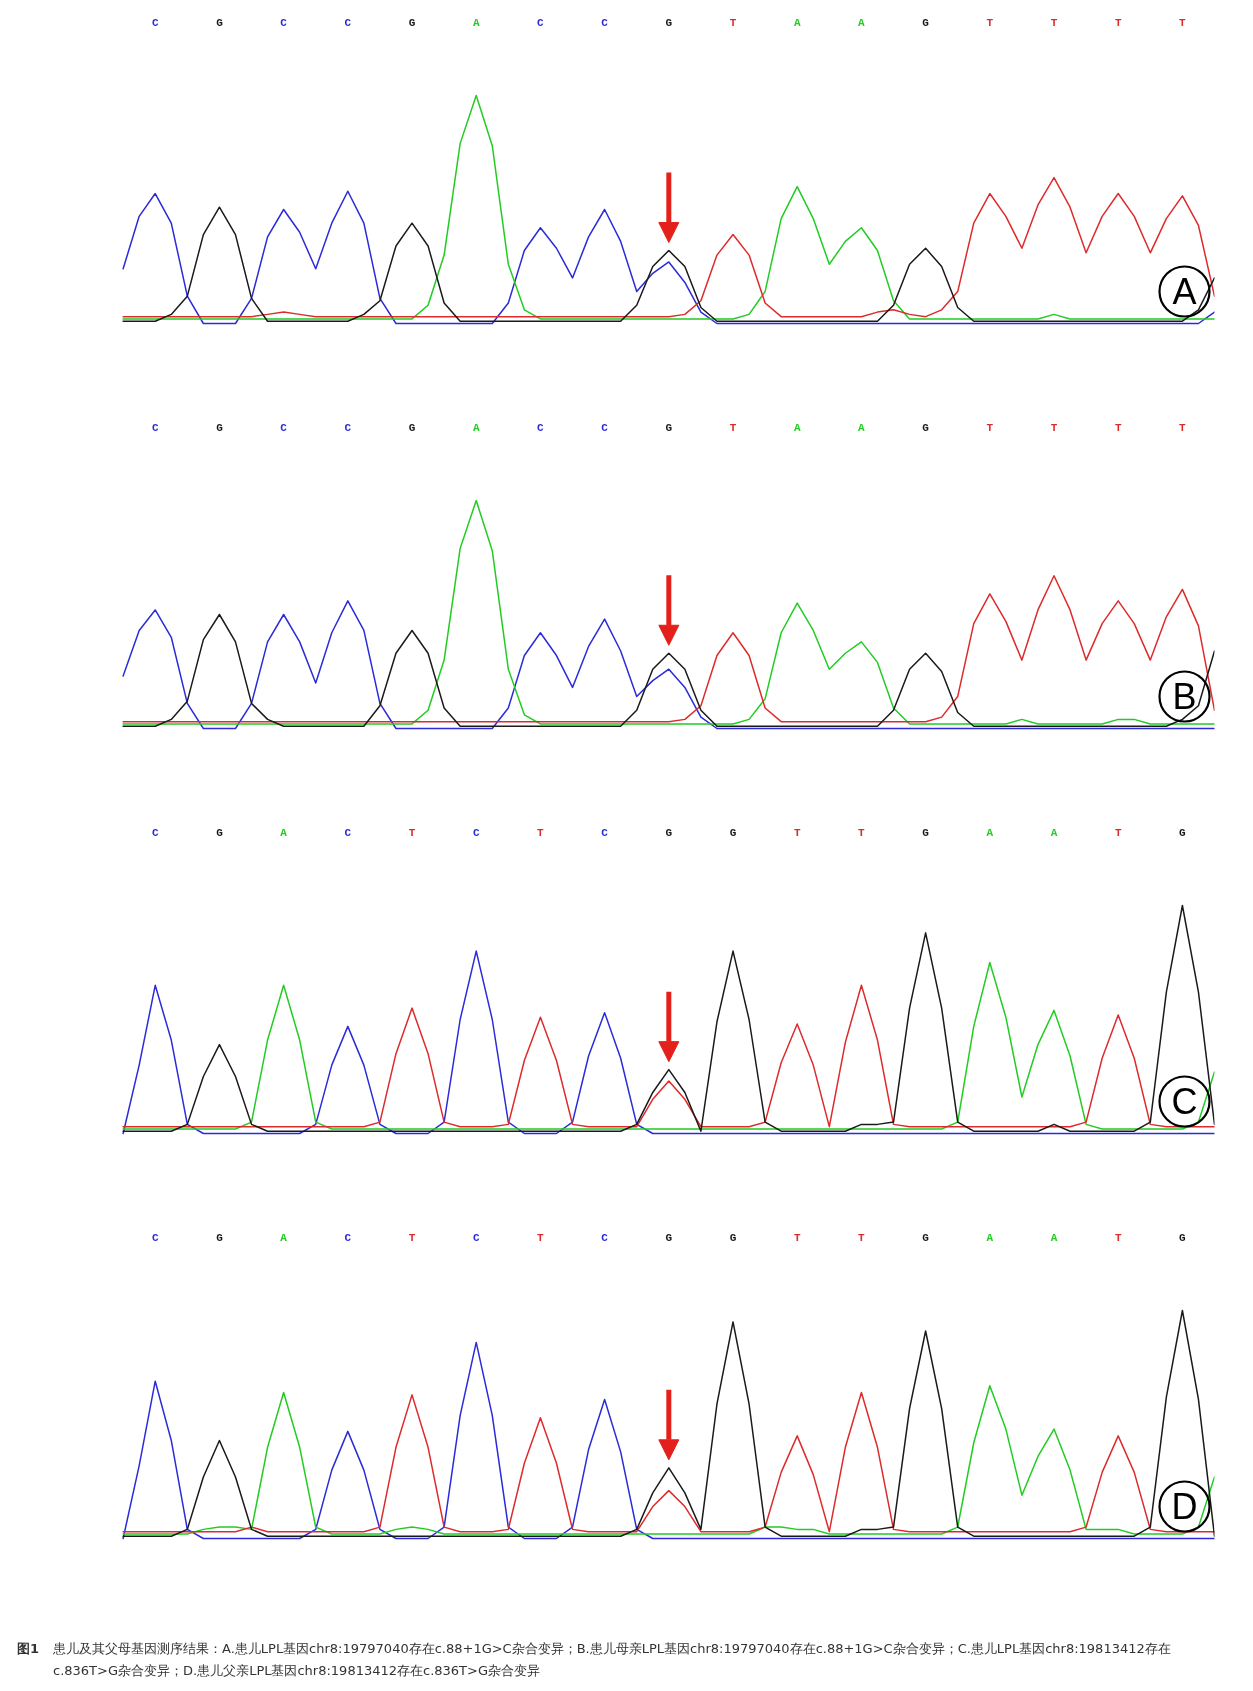 The height and width of the screenshot is (1691, 1253). I want to click on text: D, so click(1184, 1506).